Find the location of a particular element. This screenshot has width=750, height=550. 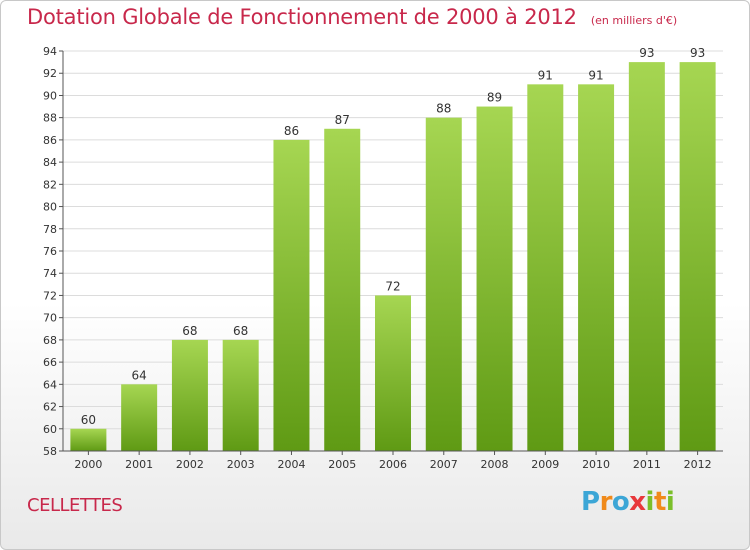

y-tick-label: 84 is located at coordinates (50, 162).